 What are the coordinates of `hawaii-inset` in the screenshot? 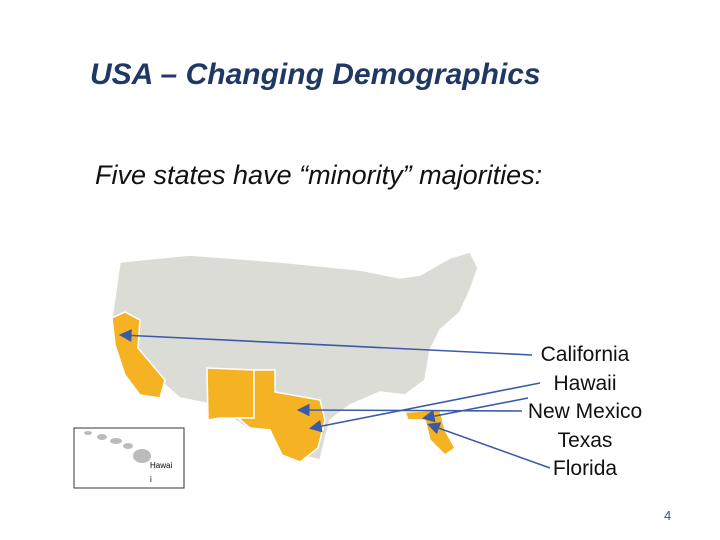 It's located at (129, 458).